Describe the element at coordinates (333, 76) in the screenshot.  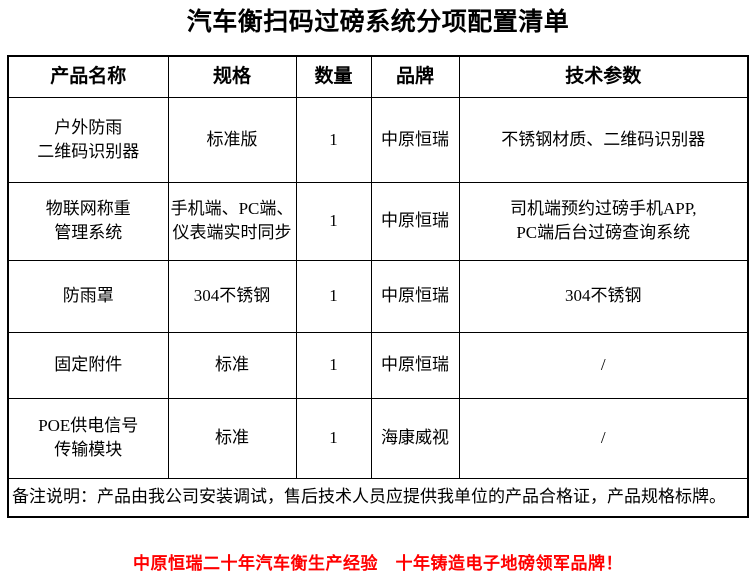
I see `col-header-qty: 数量` at that location.